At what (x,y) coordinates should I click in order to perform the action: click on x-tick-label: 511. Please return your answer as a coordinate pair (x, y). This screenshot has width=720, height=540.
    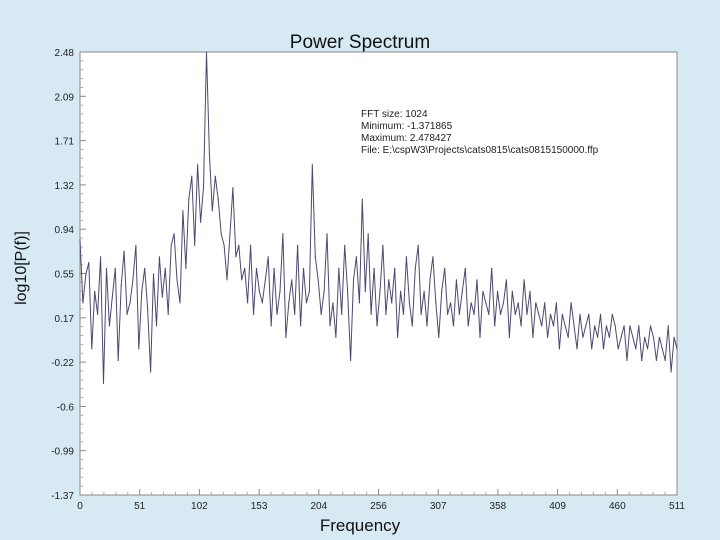
    Looking at the image, I should click on (677, 506).